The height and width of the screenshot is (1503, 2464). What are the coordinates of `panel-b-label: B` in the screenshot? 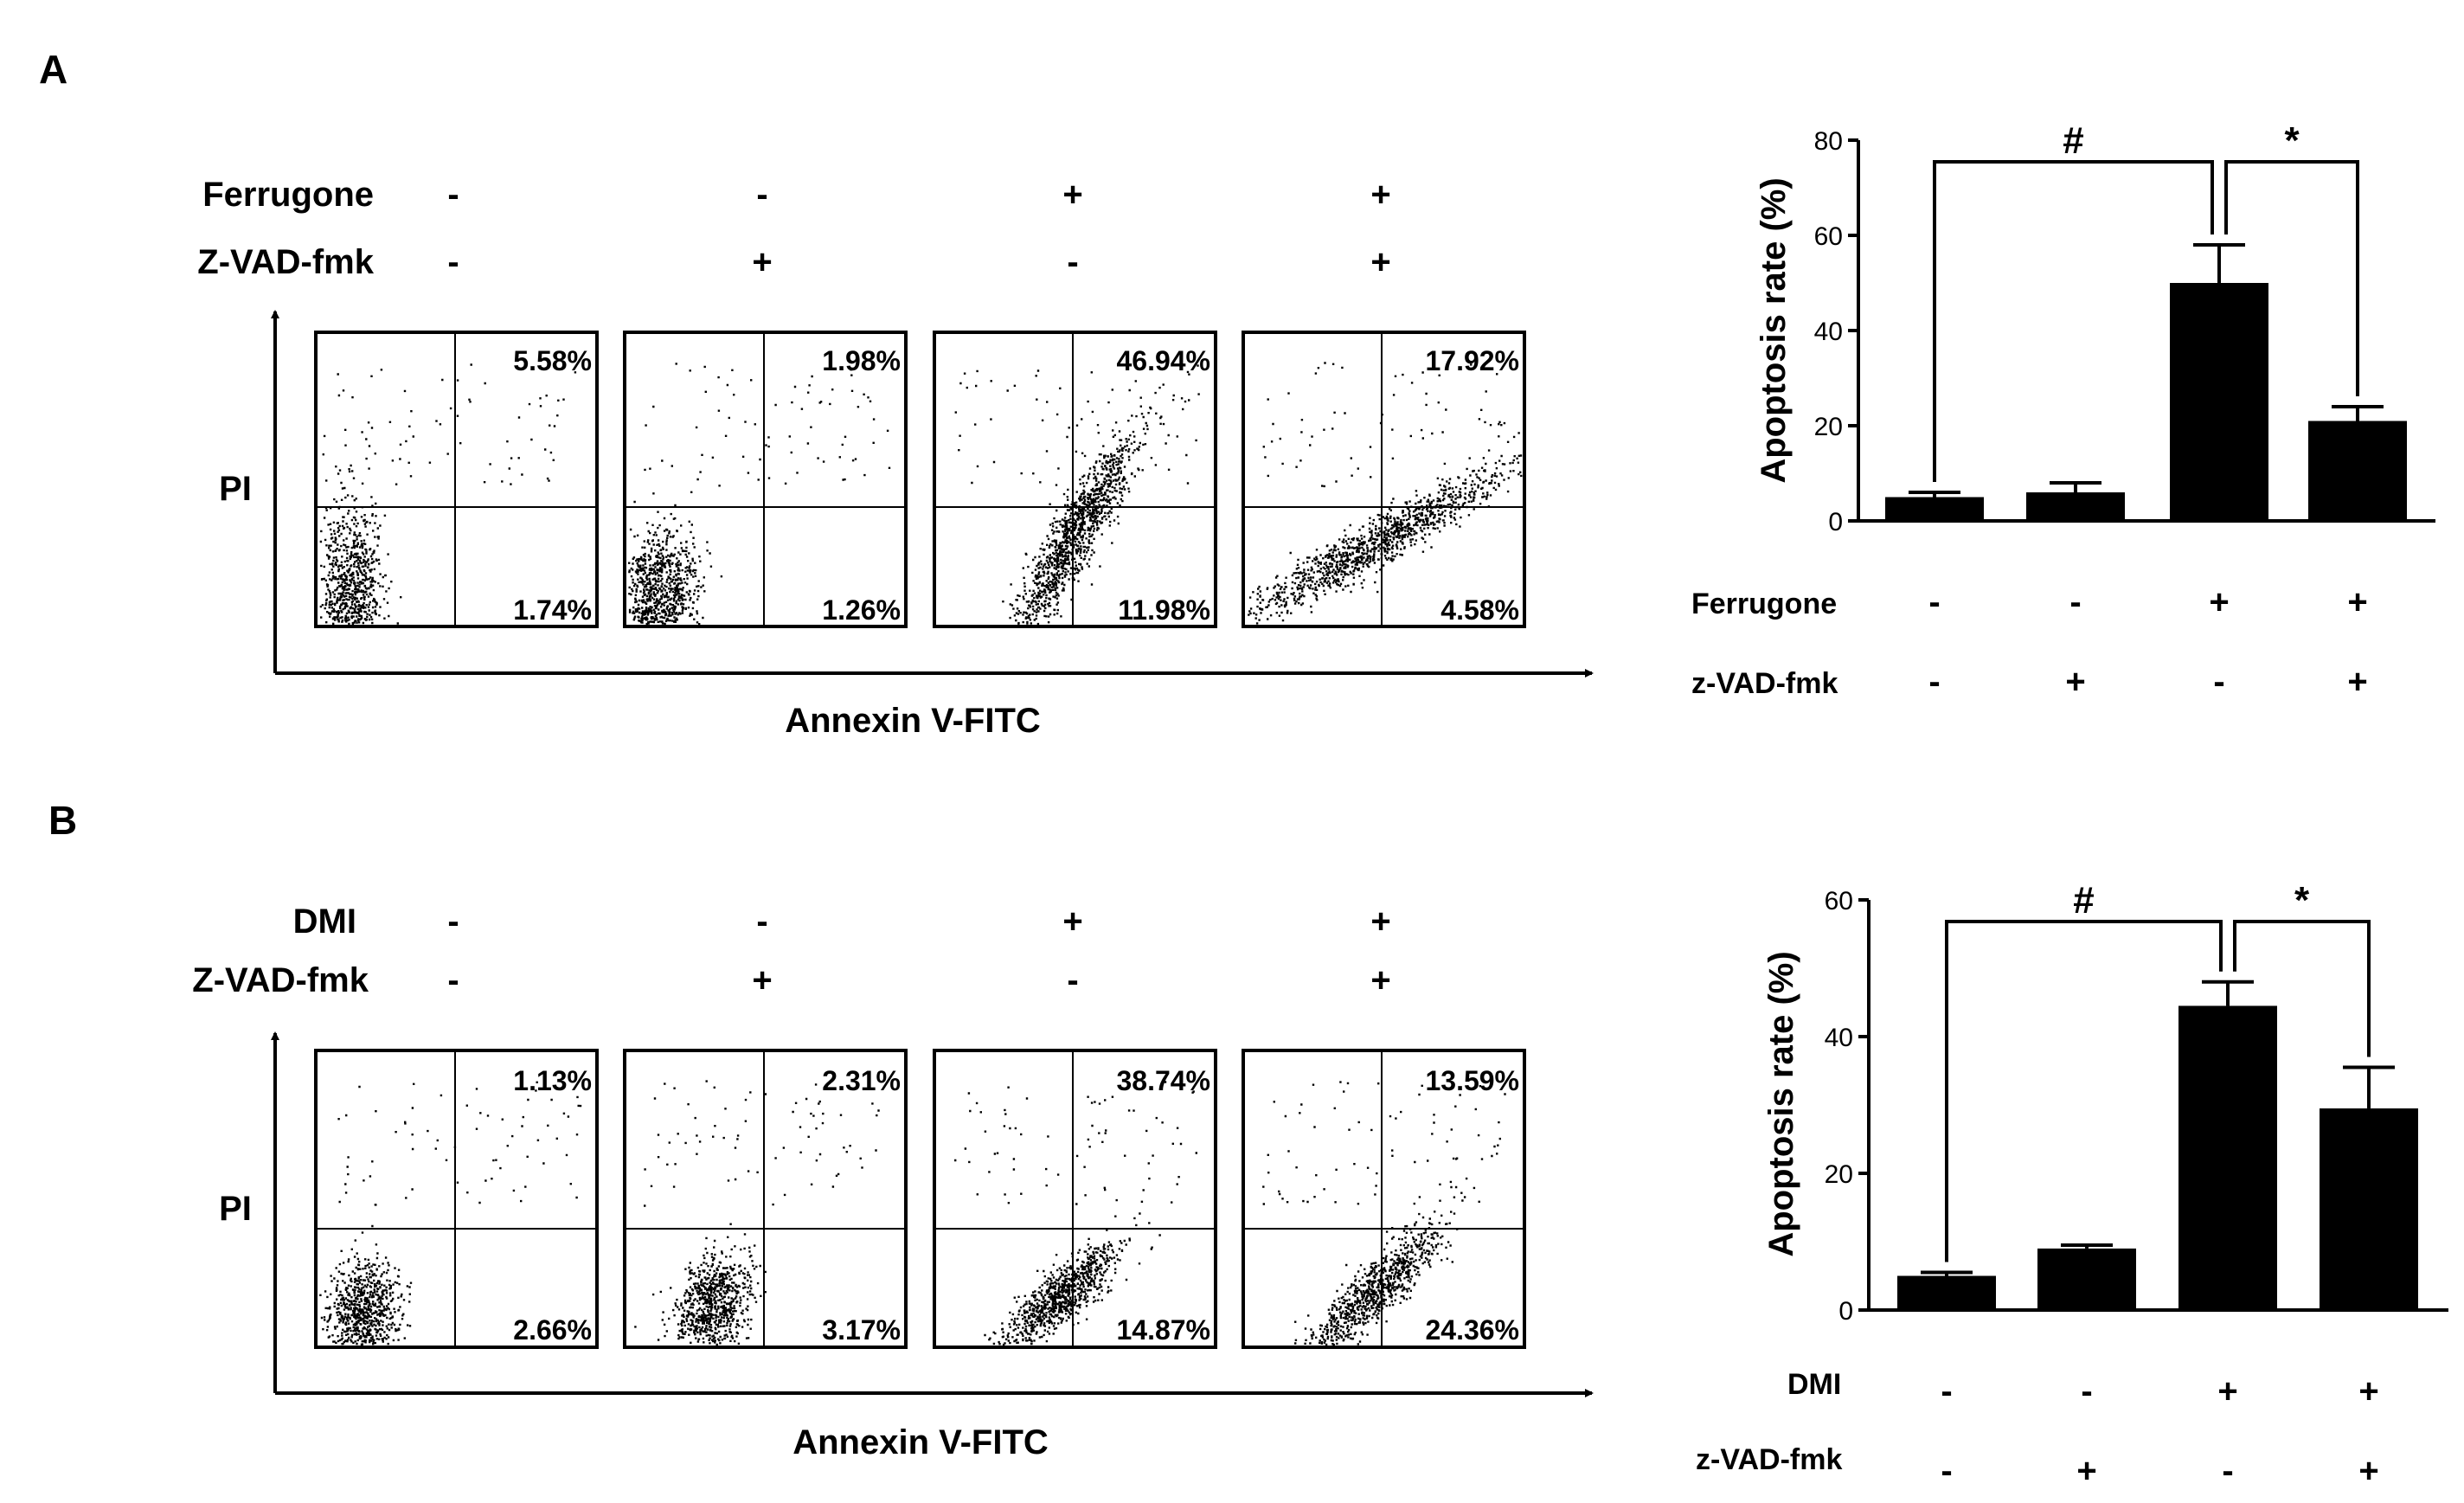 It's located at (63, 820).